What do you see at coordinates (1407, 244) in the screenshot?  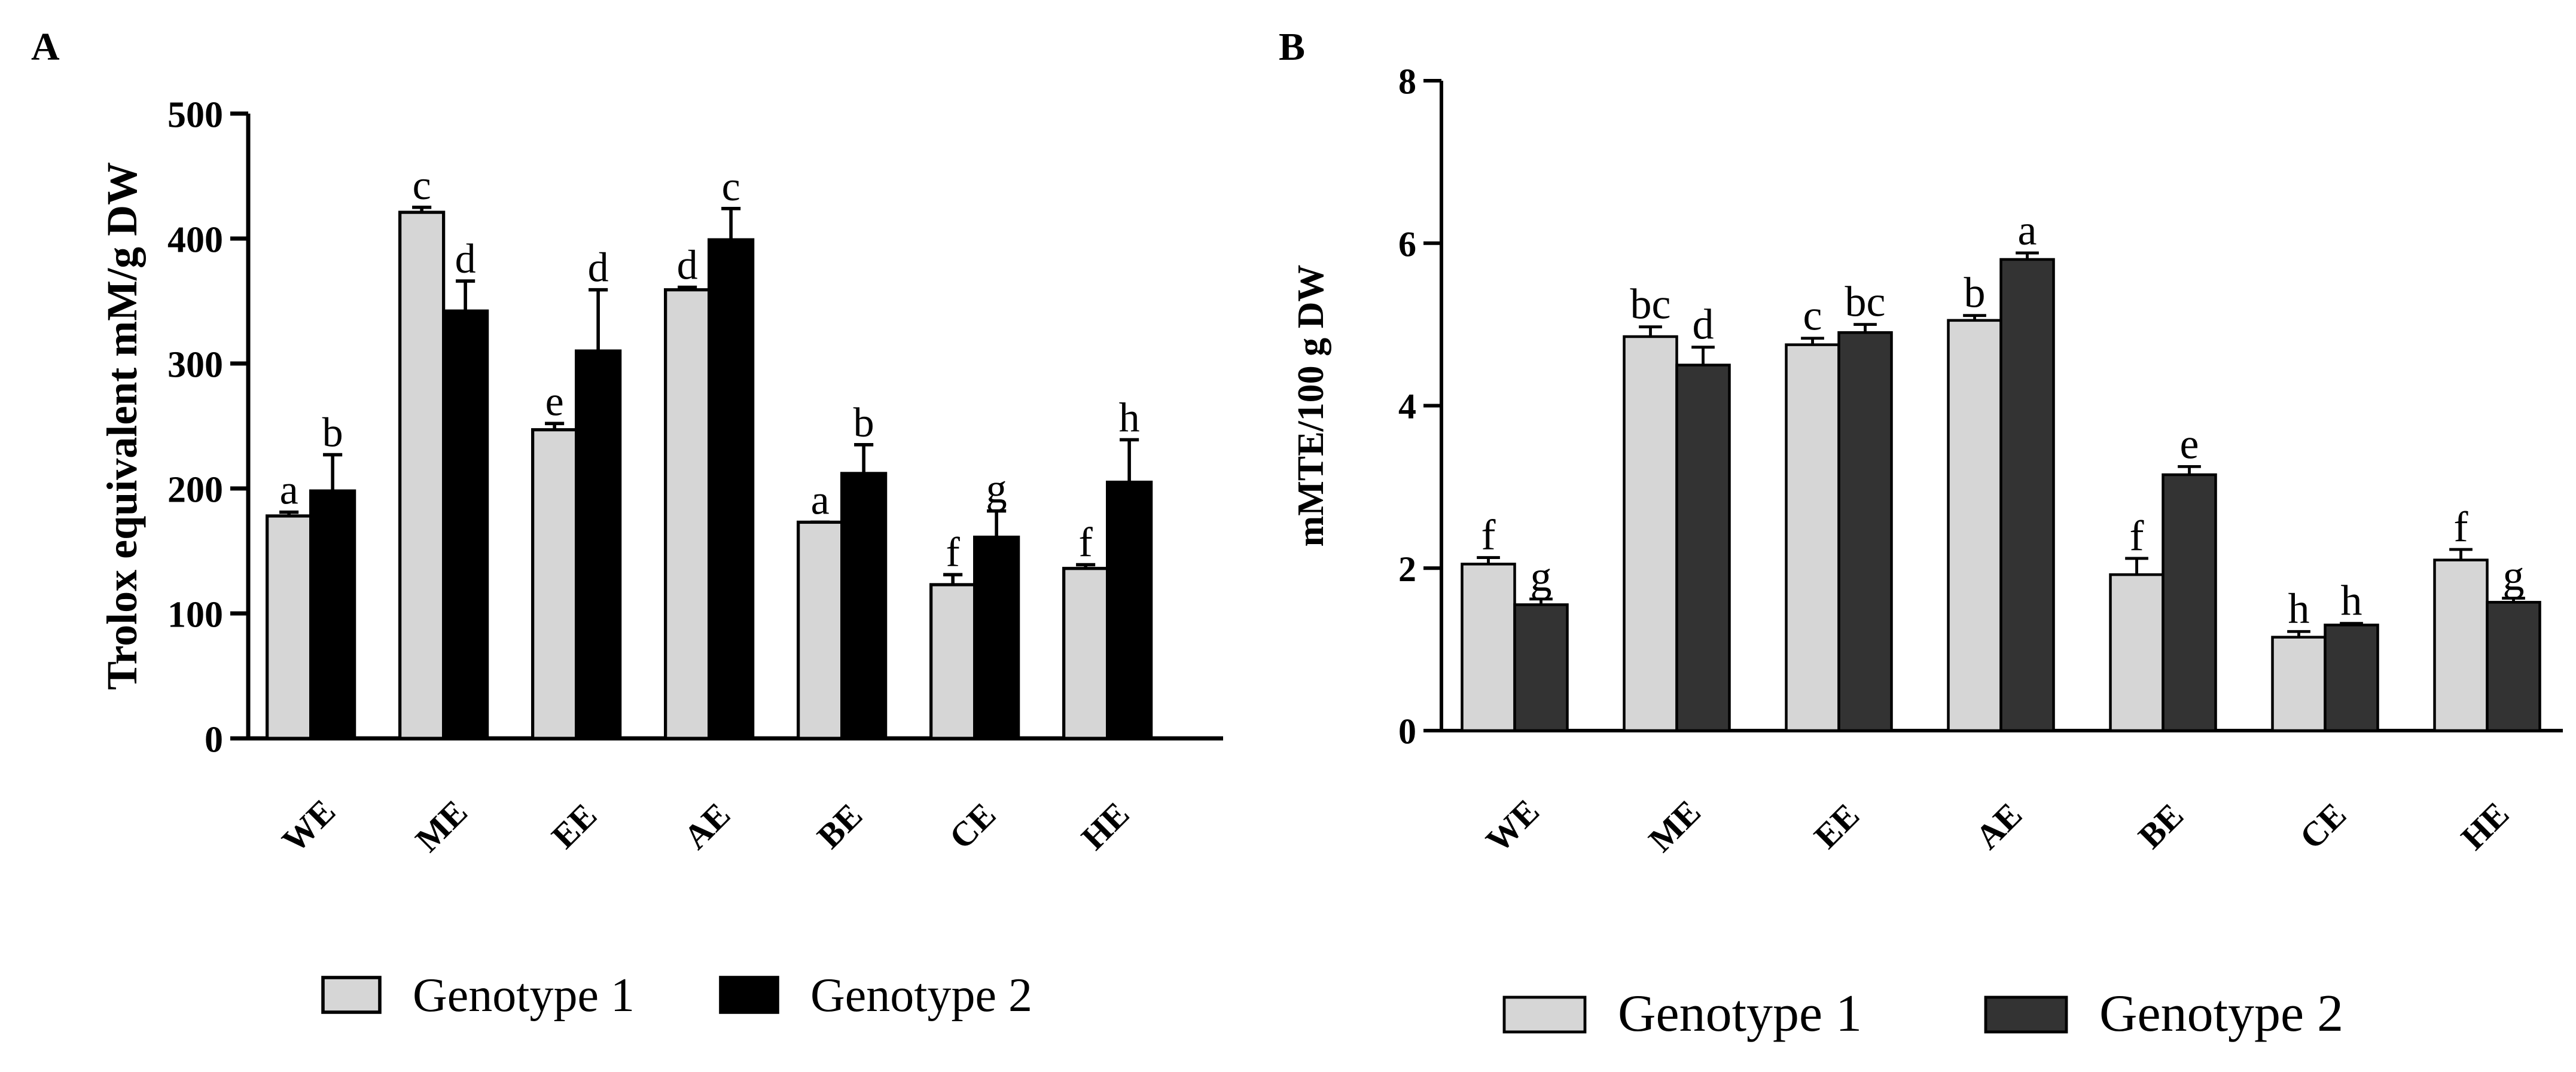 I see `y-tick-label: 6` at bounding box center [1407, 244].